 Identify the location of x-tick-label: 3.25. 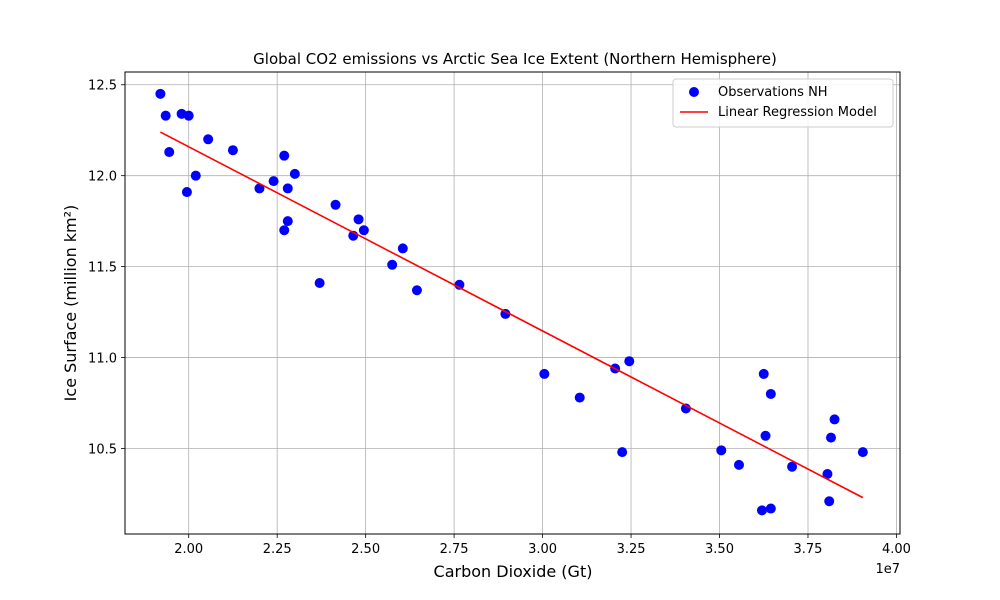
(631, 549).